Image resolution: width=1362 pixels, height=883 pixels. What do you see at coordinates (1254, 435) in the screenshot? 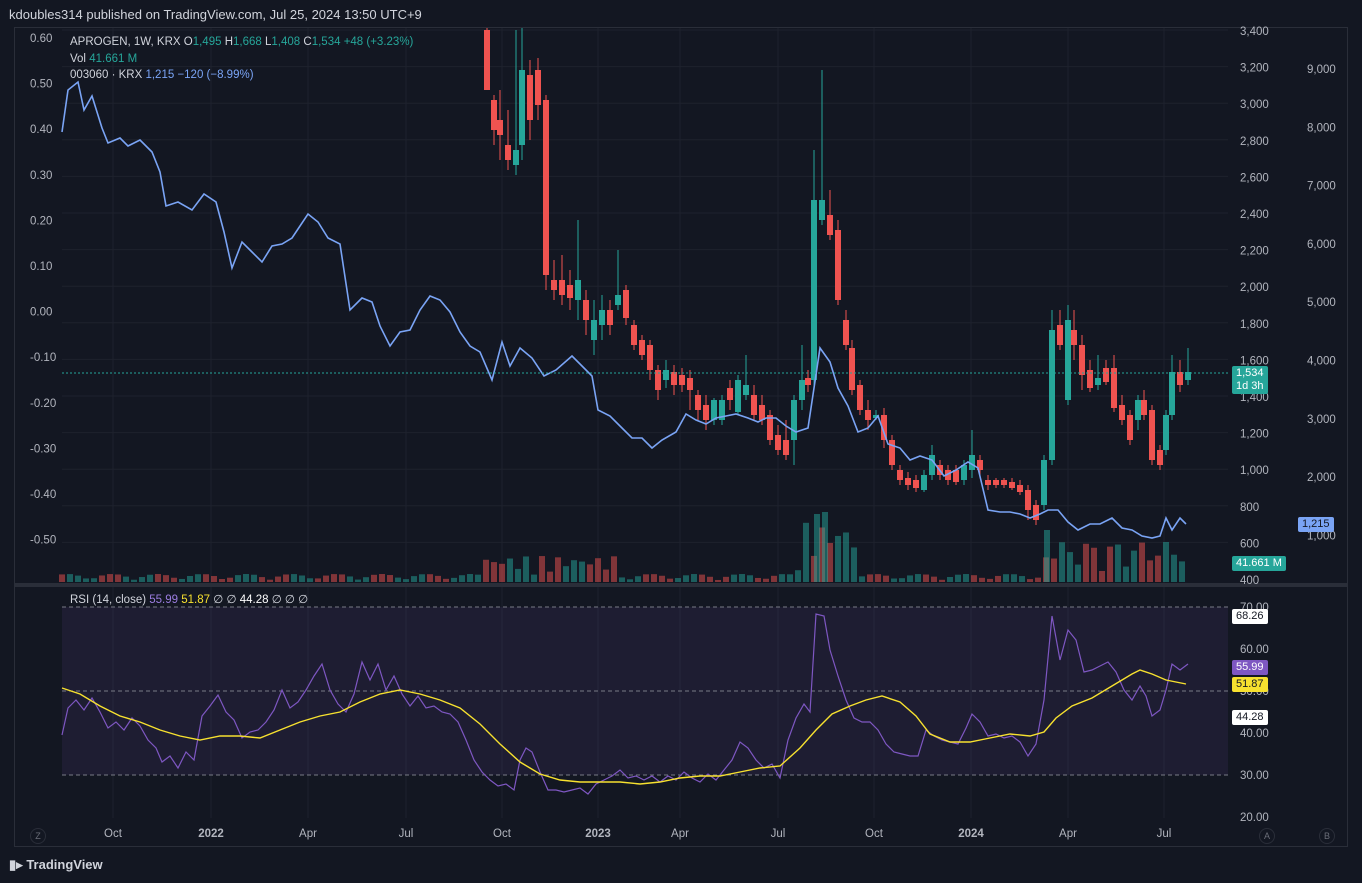
I see `price-axis-tick: 1,200` at bounding box center [1254, 435].